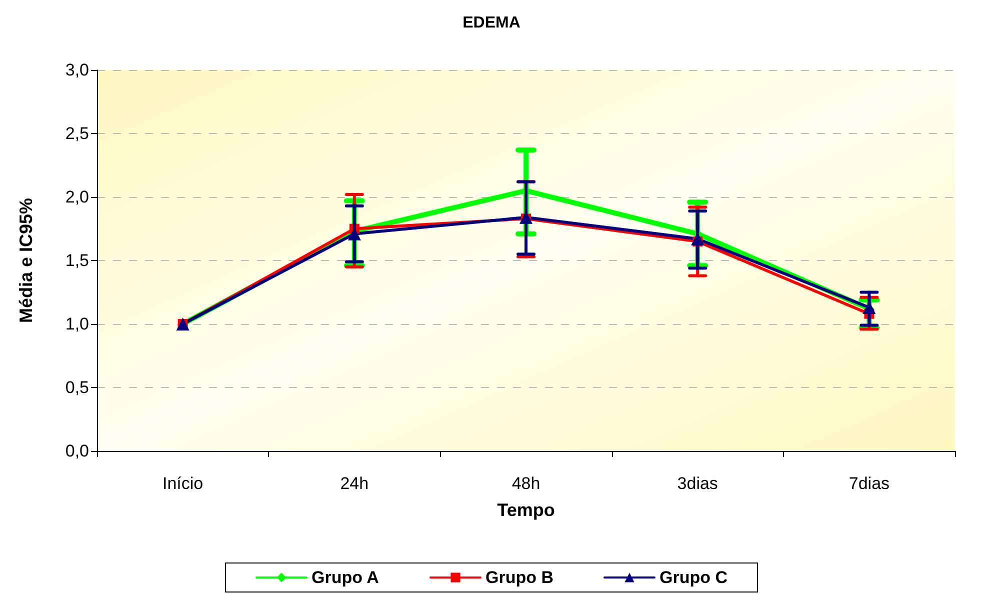  Describe the element at coordinates (77, 451) in the screenshot. I see `y-tick-label: 0,0` at that location.